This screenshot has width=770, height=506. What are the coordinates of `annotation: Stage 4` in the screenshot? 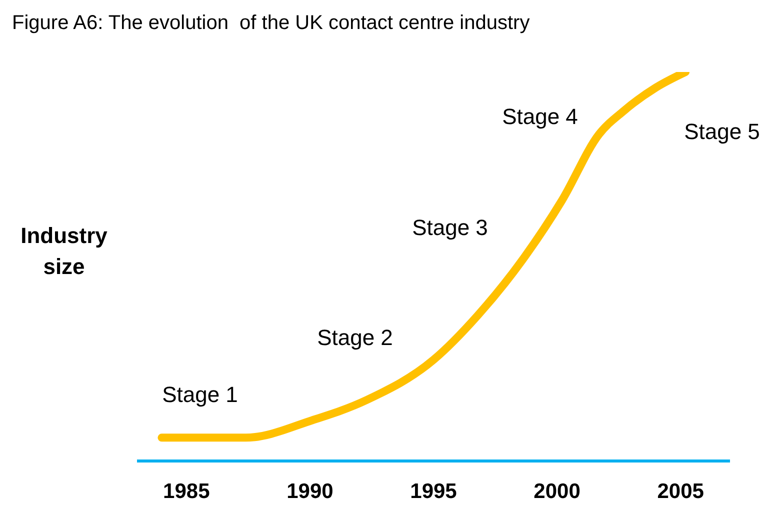 It's located at (540, 117).